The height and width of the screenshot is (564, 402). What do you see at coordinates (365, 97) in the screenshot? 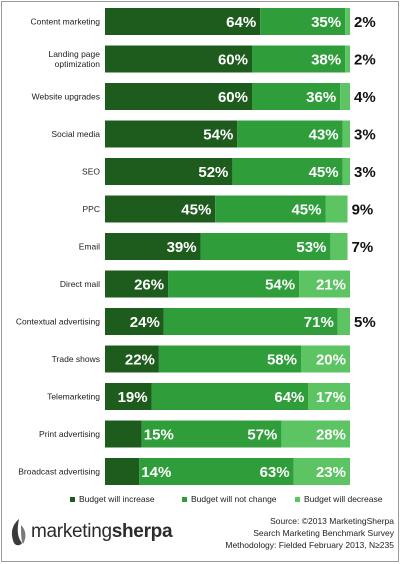
I see `value-label: 4%` at bounding box center [365, 97].